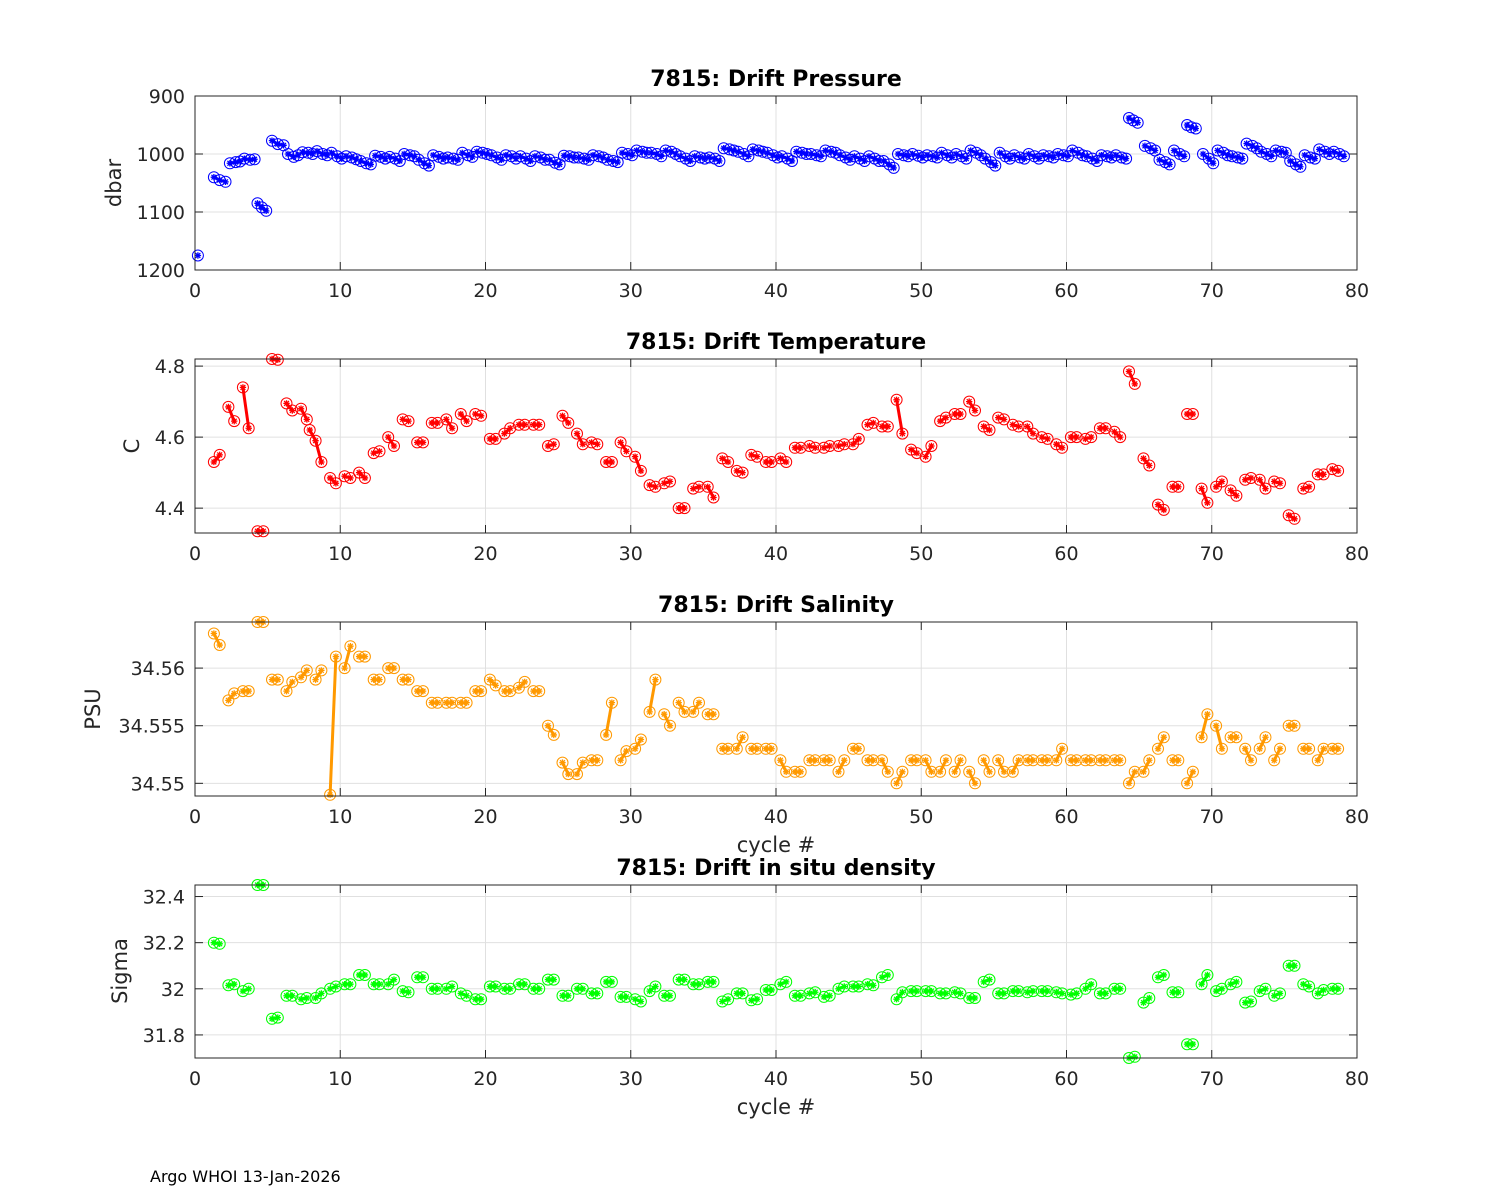 The width and height of the screenshot is (1500, 1200). I want to click on salinity-xtick-label-6: 60, so click(1066, 817).